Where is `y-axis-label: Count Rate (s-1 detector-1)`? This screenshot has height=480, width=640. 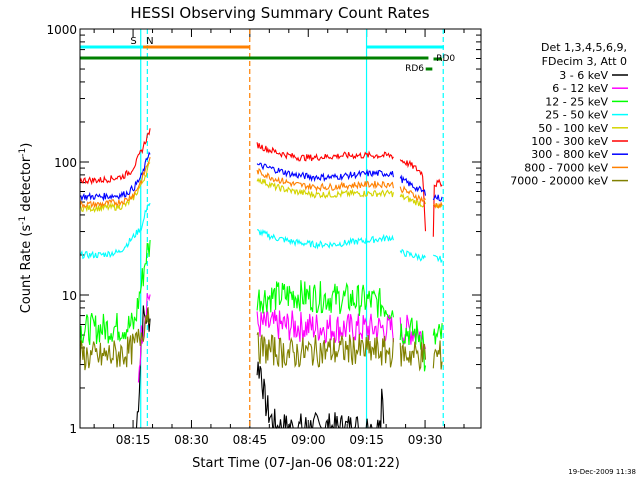 y-axis-label: Count Rate (s-1 detector-1) is located at coordinates (26, 228).